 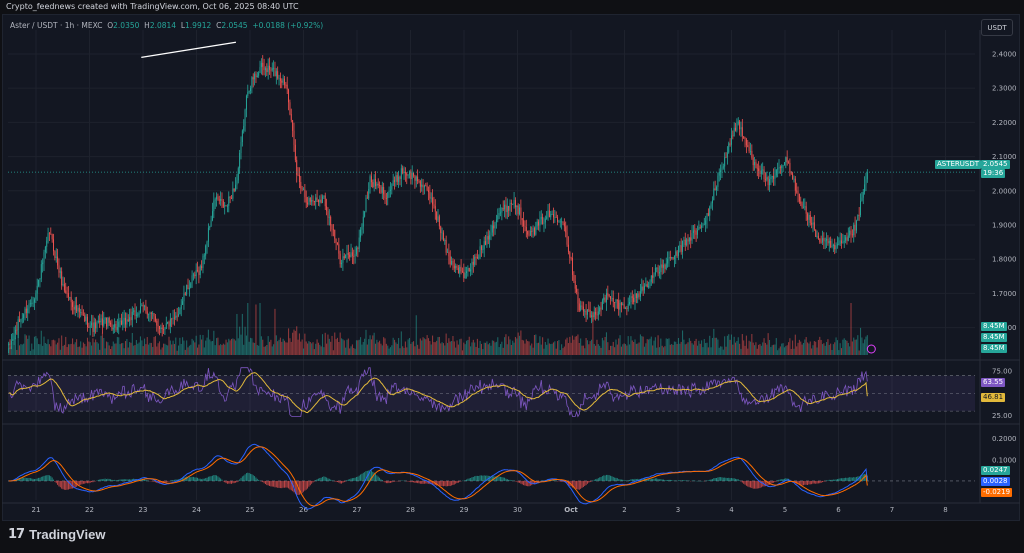 What do you see at coordinates (1004, 54) in the screenshot?
I see `price-axis-tick: 2.4000` at bounding box center [1004, 54].